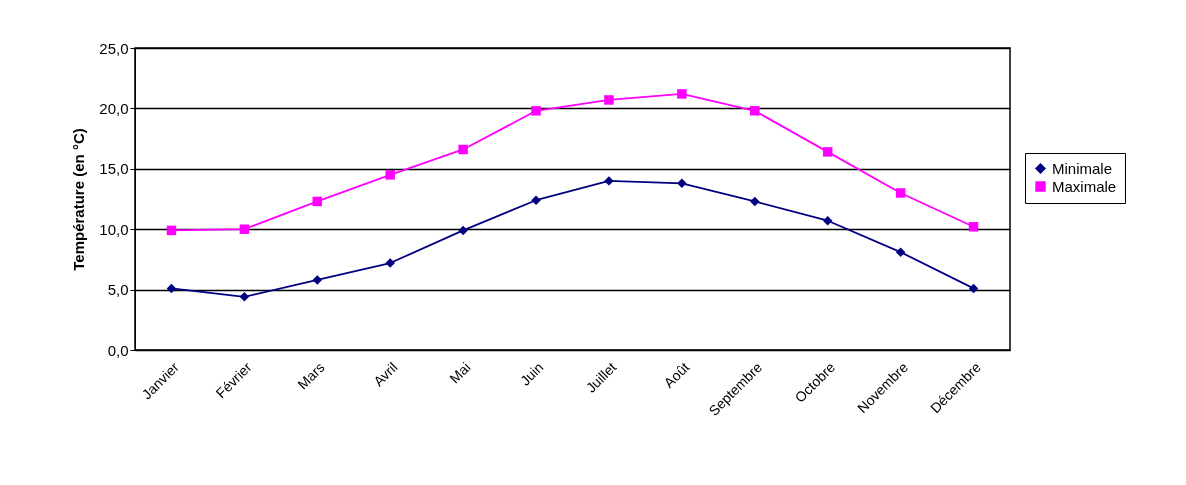 This screenshot has width=1186, height=485. I want to click on y-tick-label: 10,0, so click(114, 229).